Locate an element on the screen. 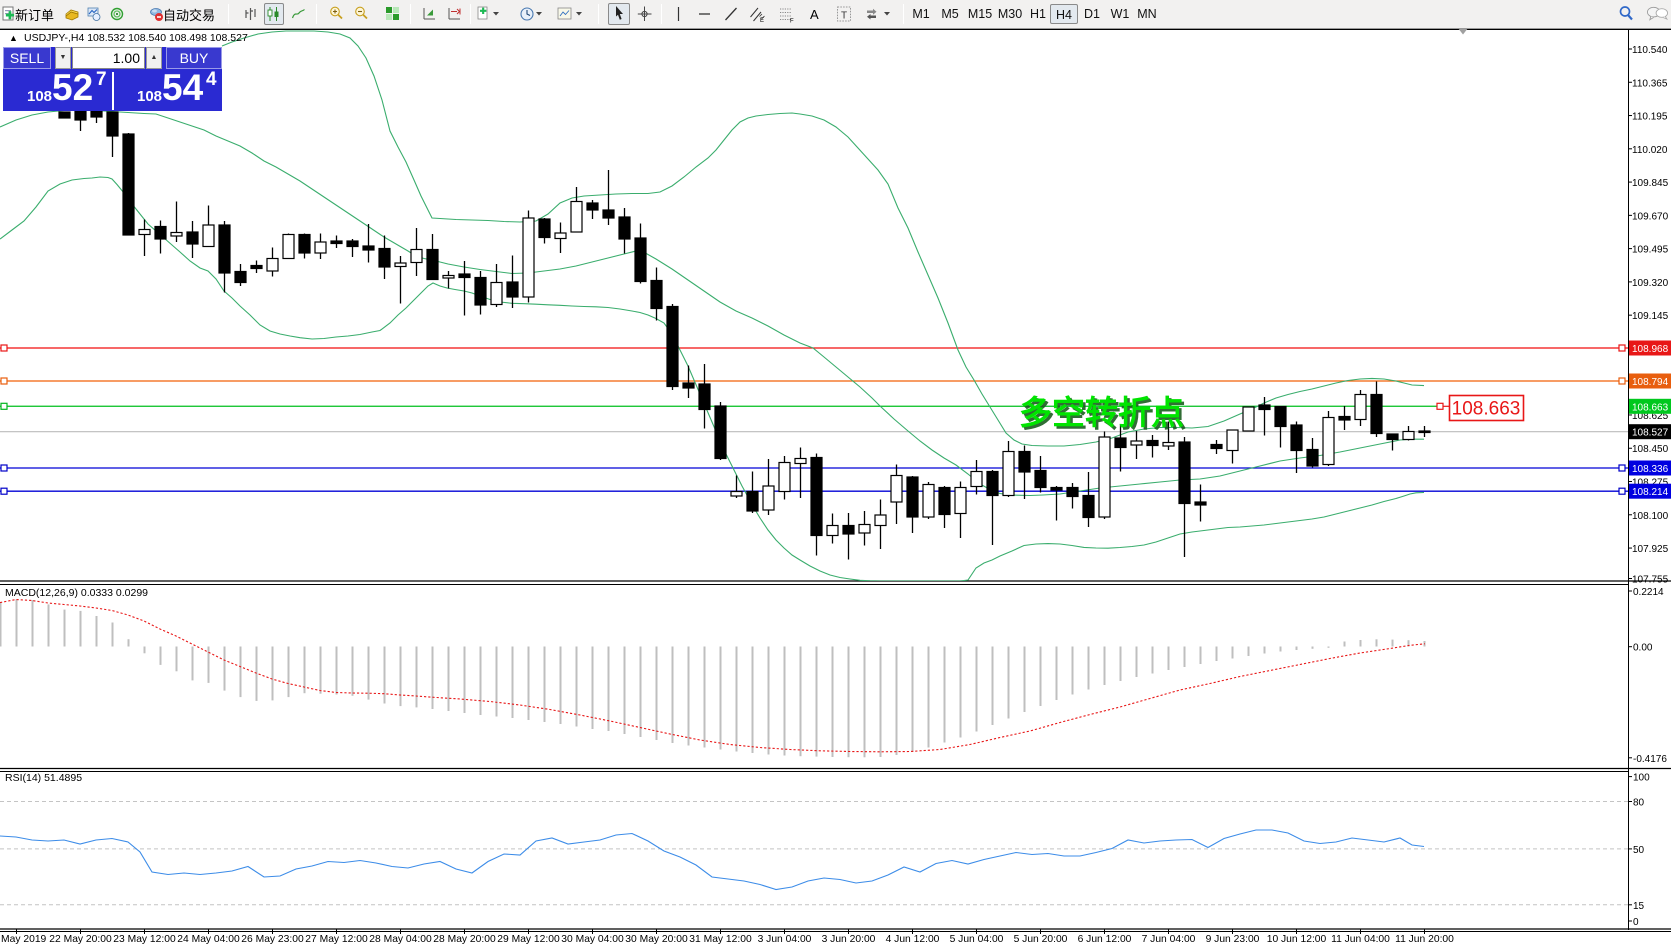 The image size is (1671, 947). svg-text: 26 May 23:00 is located at coordinates (272, 939).